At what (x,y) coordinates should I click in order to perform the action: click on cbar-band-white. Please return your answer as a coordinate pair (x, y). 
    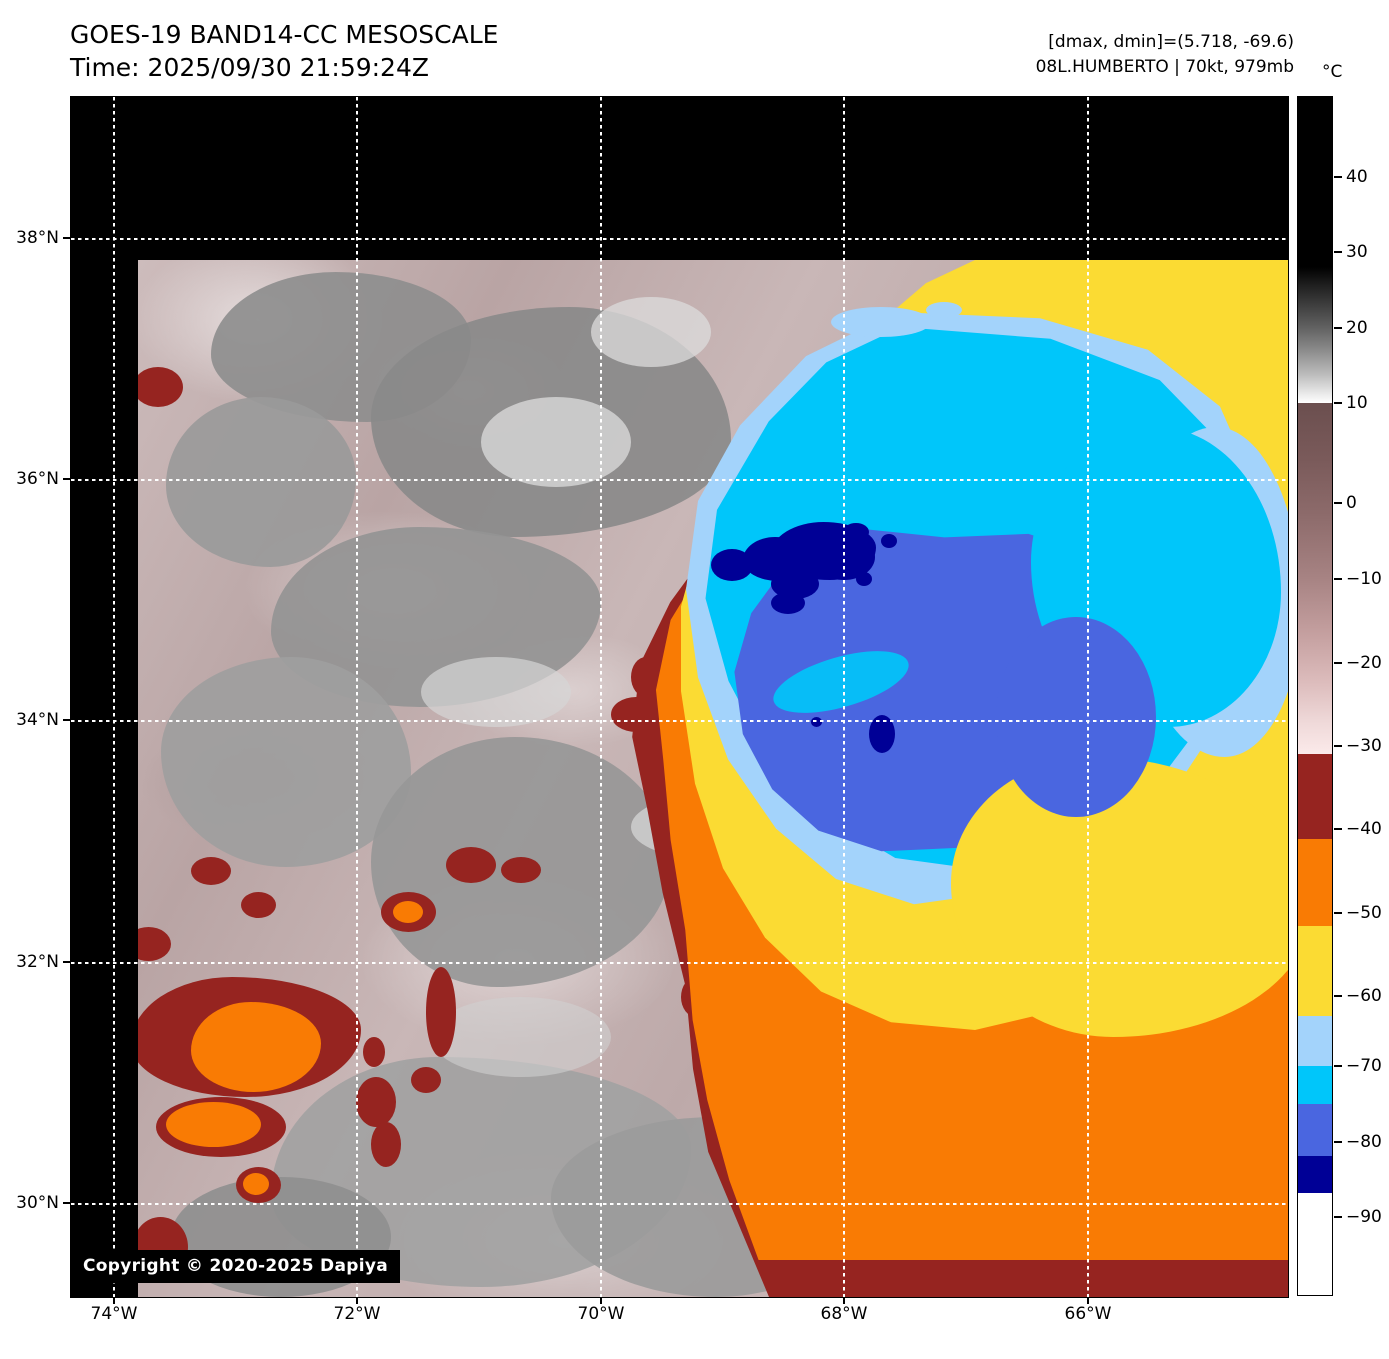
    Looking at the image, I should click on (1315, 1244).